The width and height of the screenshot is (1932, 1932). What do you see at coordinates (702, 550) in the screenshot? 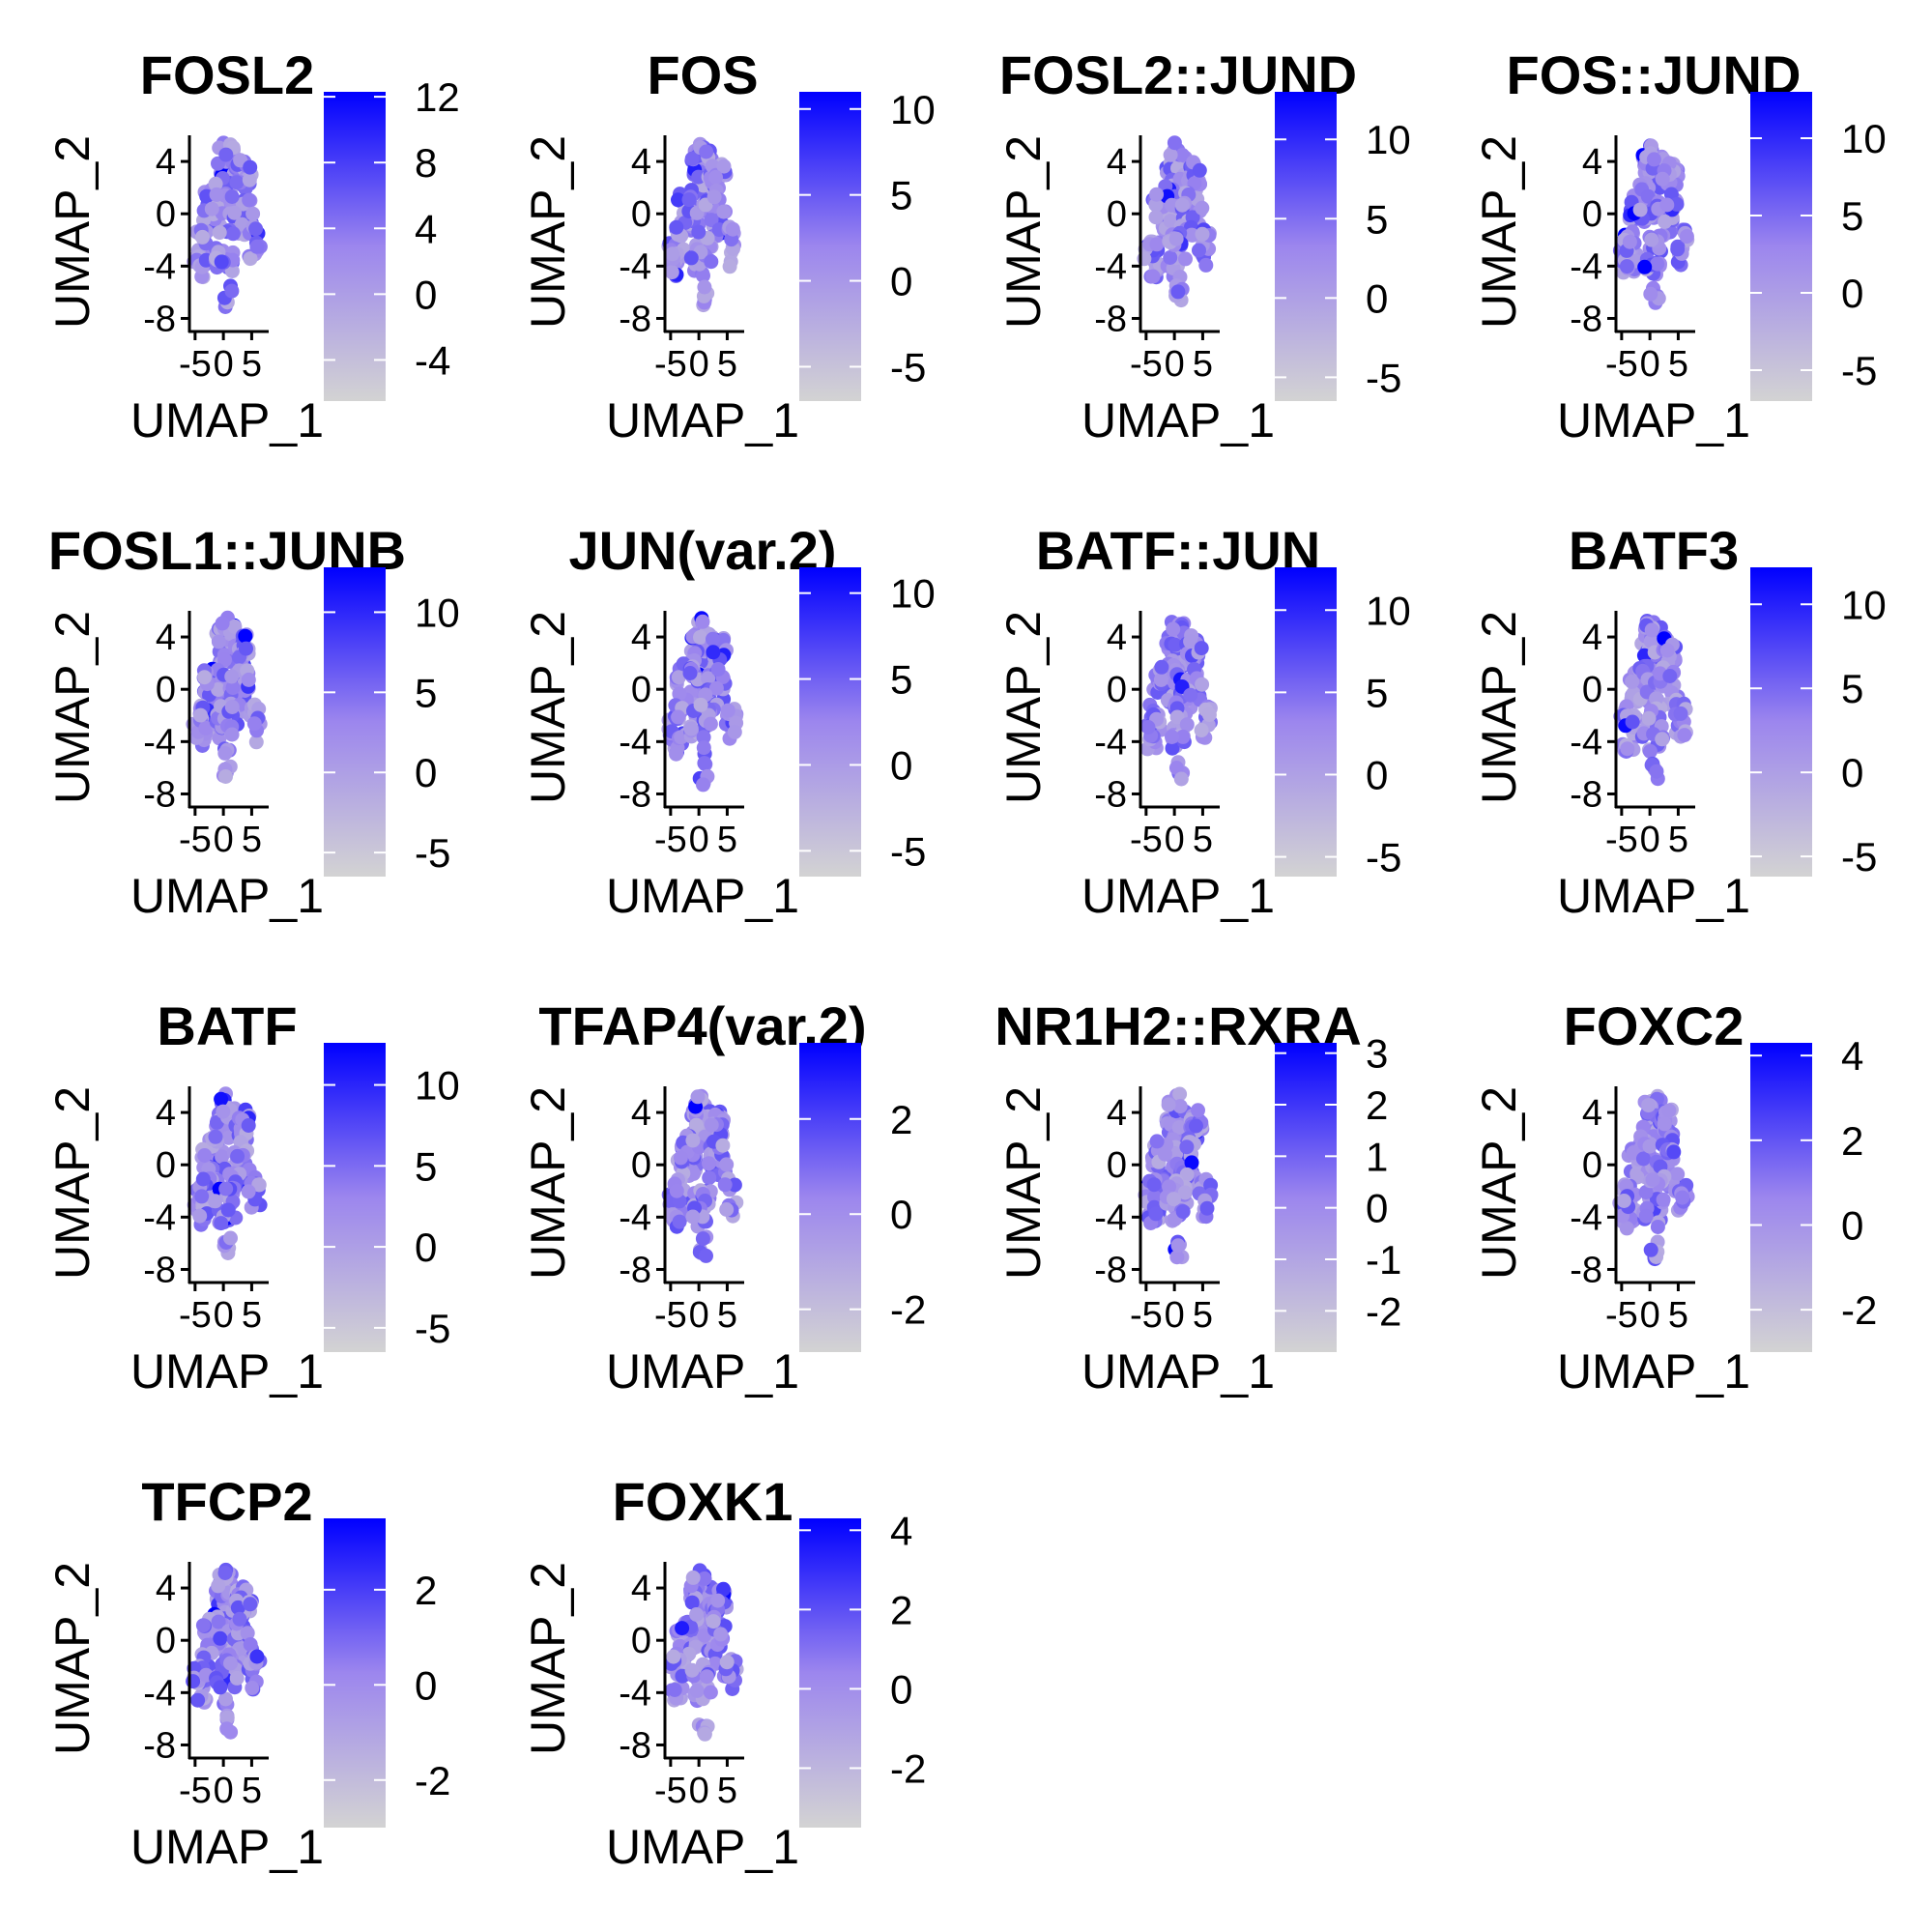
I see `panel-title: JUN(var.2)` at bounding box center [702, 550].